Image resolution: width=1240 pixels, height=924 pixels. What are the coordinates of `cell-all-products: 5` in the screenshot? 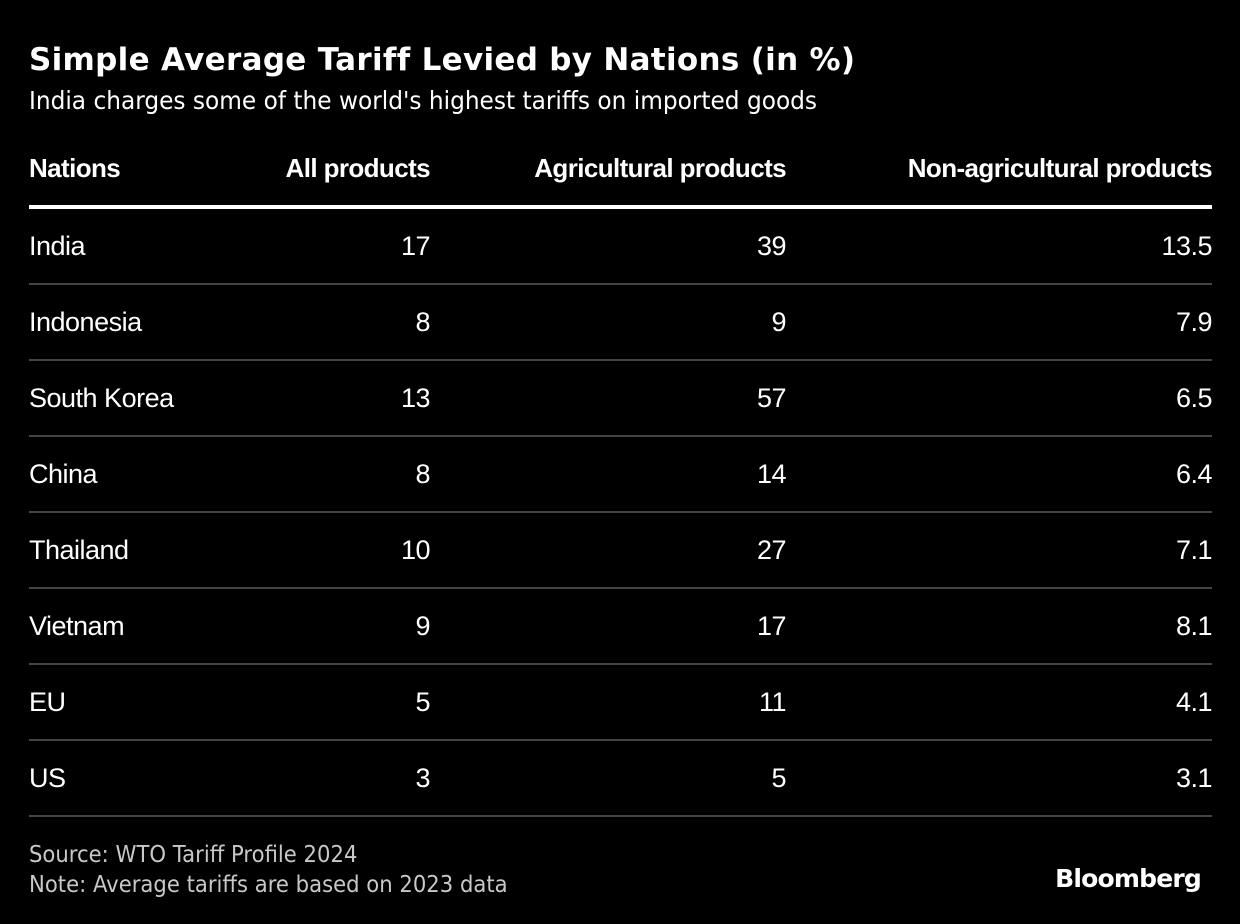 It's located at (422, 702).